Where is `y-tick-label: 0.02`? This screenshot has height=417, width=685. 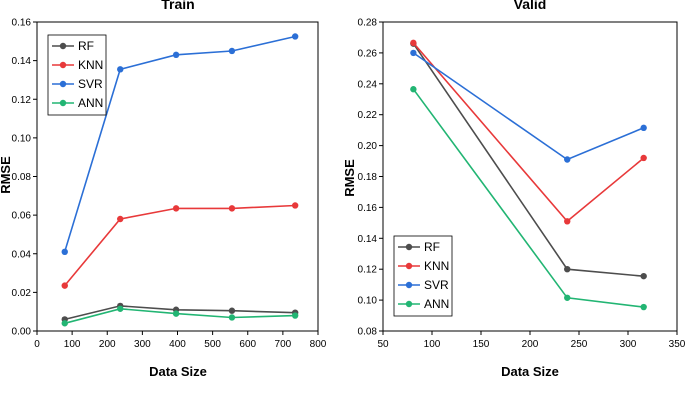 y-tick-label: 0.02 is located at coordinates (22, 293).